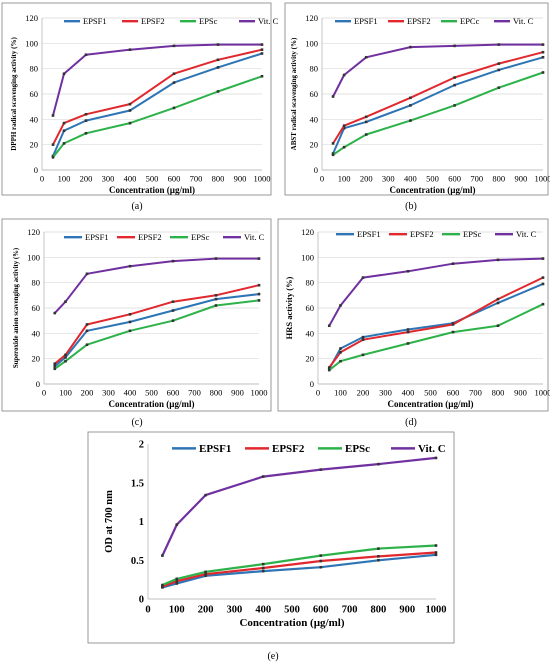  Describe the element at coordinates (136, 206) in the screenshot. I see `panel-caption: (a)` at that location.